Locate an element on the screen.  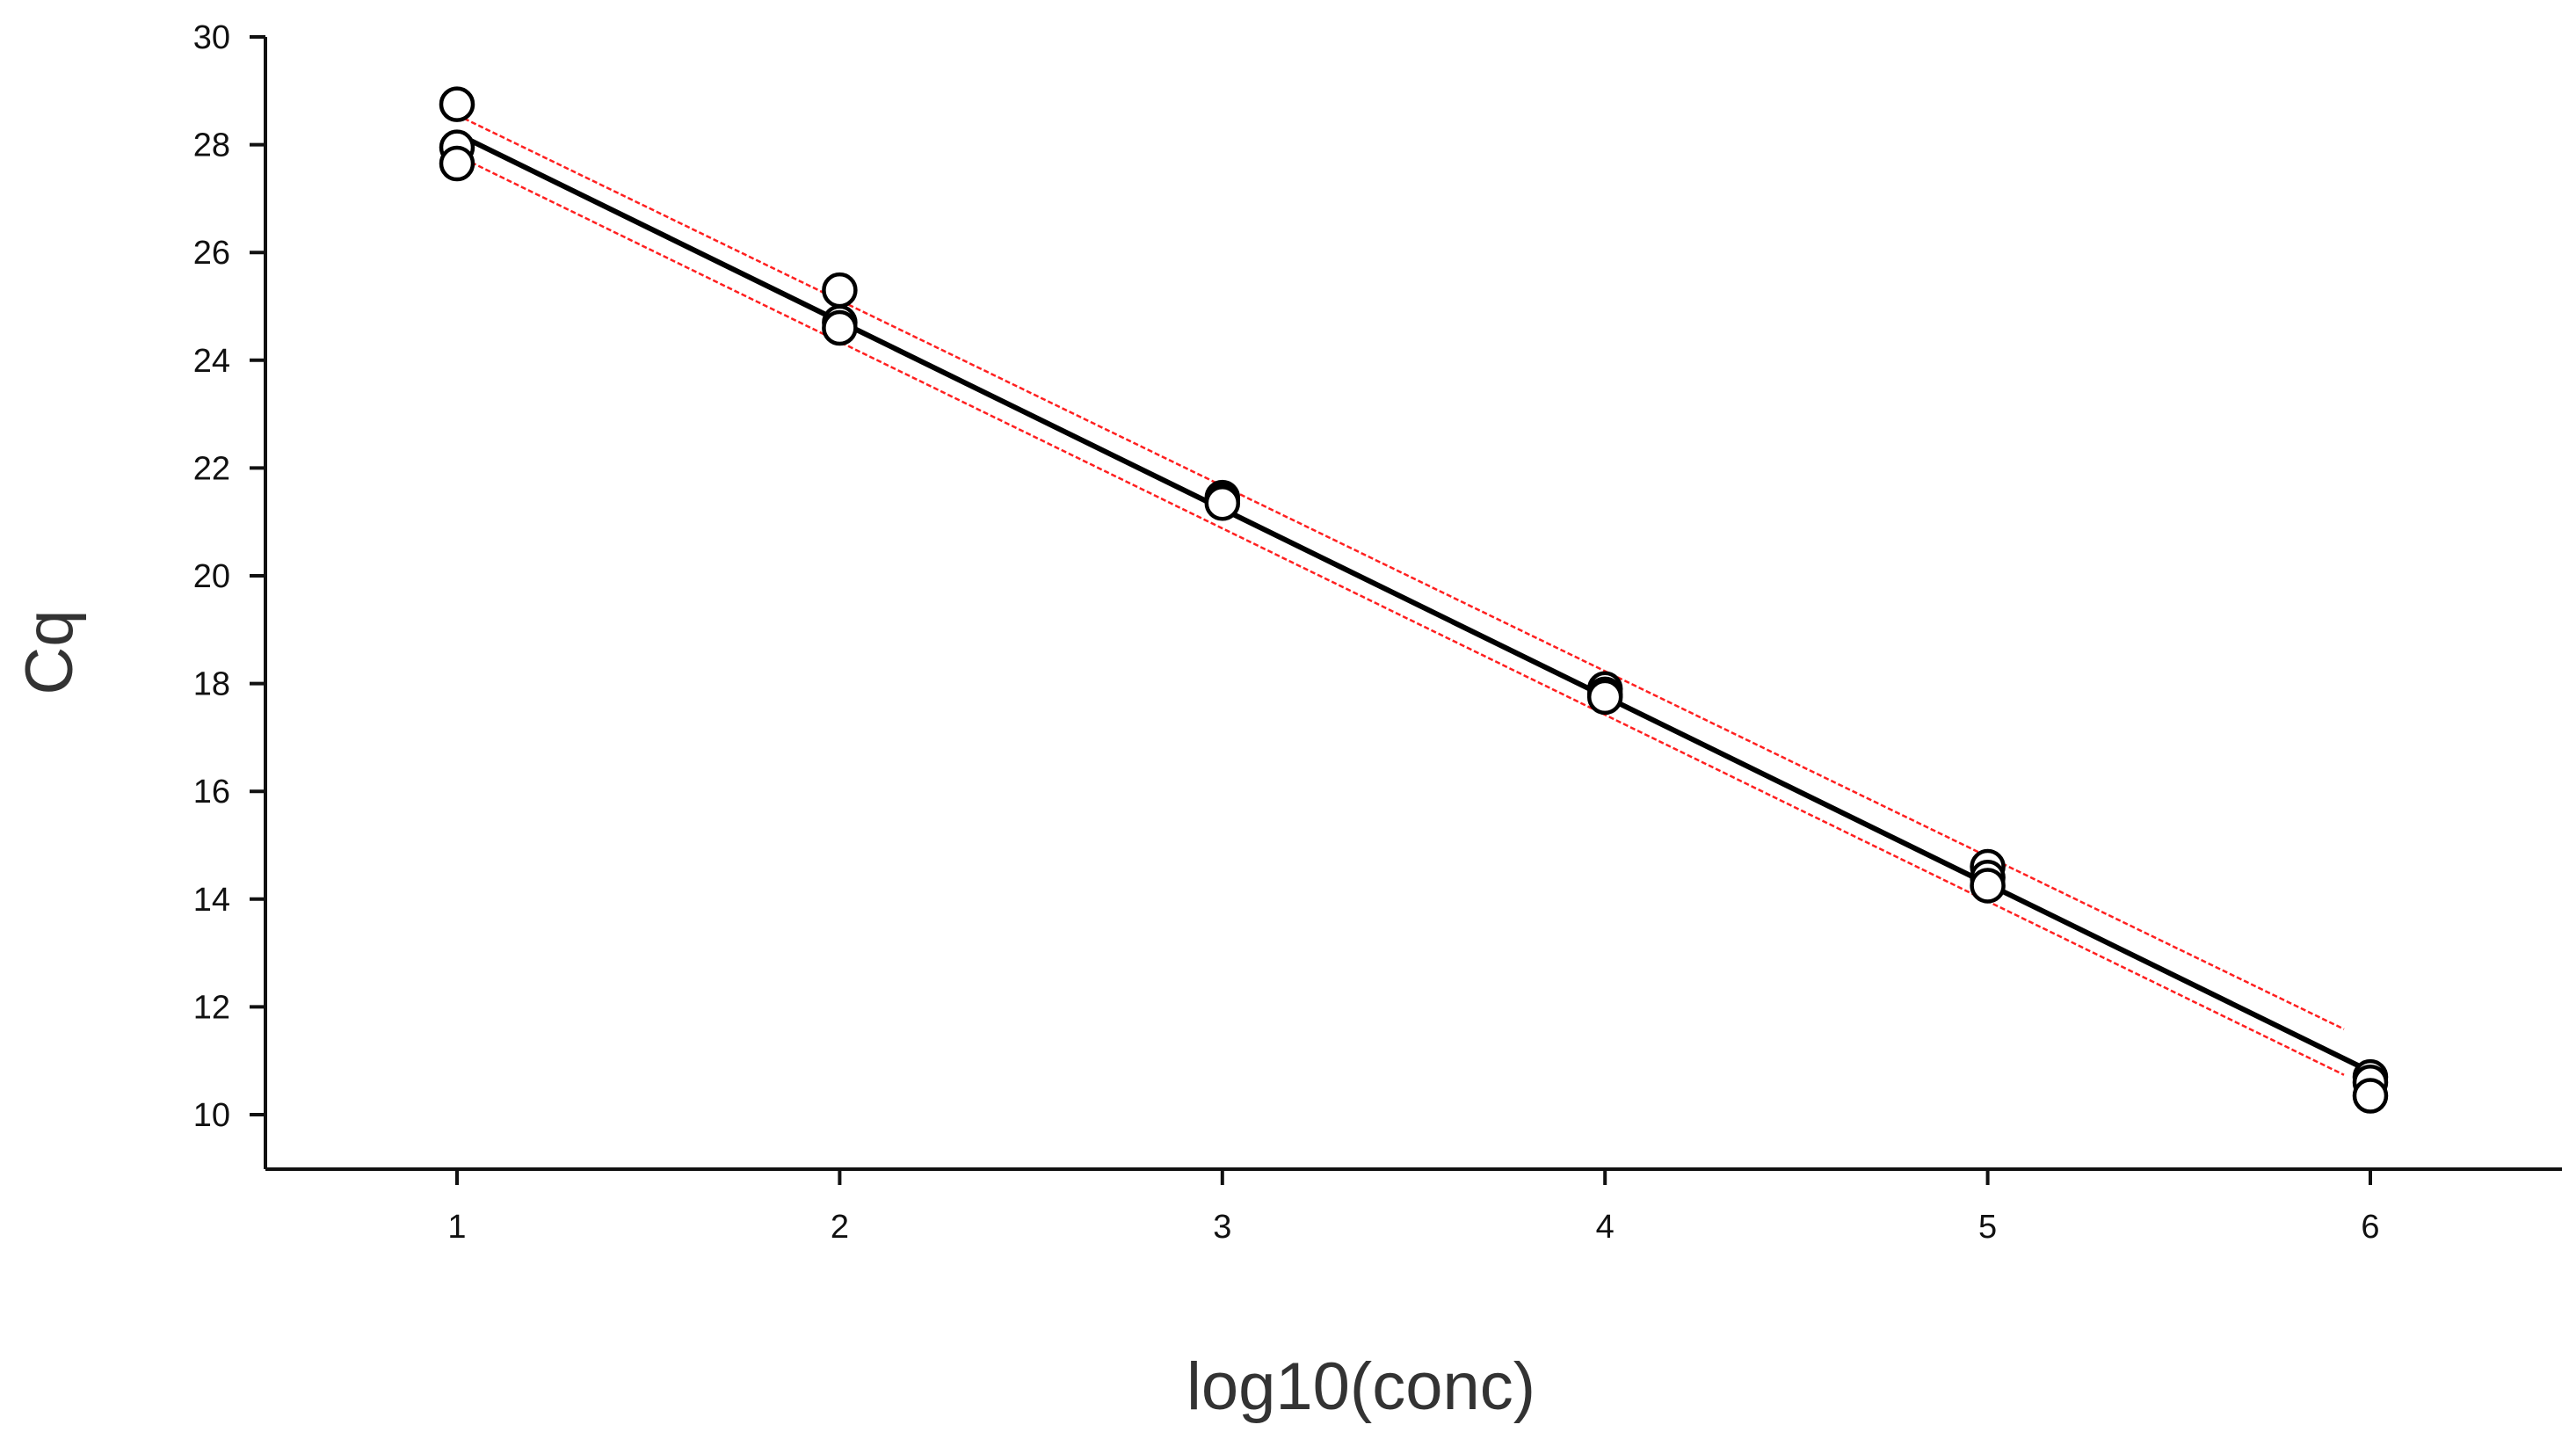
y-ticks: 10 12 14 16 18 20 22 24 26 28 30 is located at coordinates (229, 576).